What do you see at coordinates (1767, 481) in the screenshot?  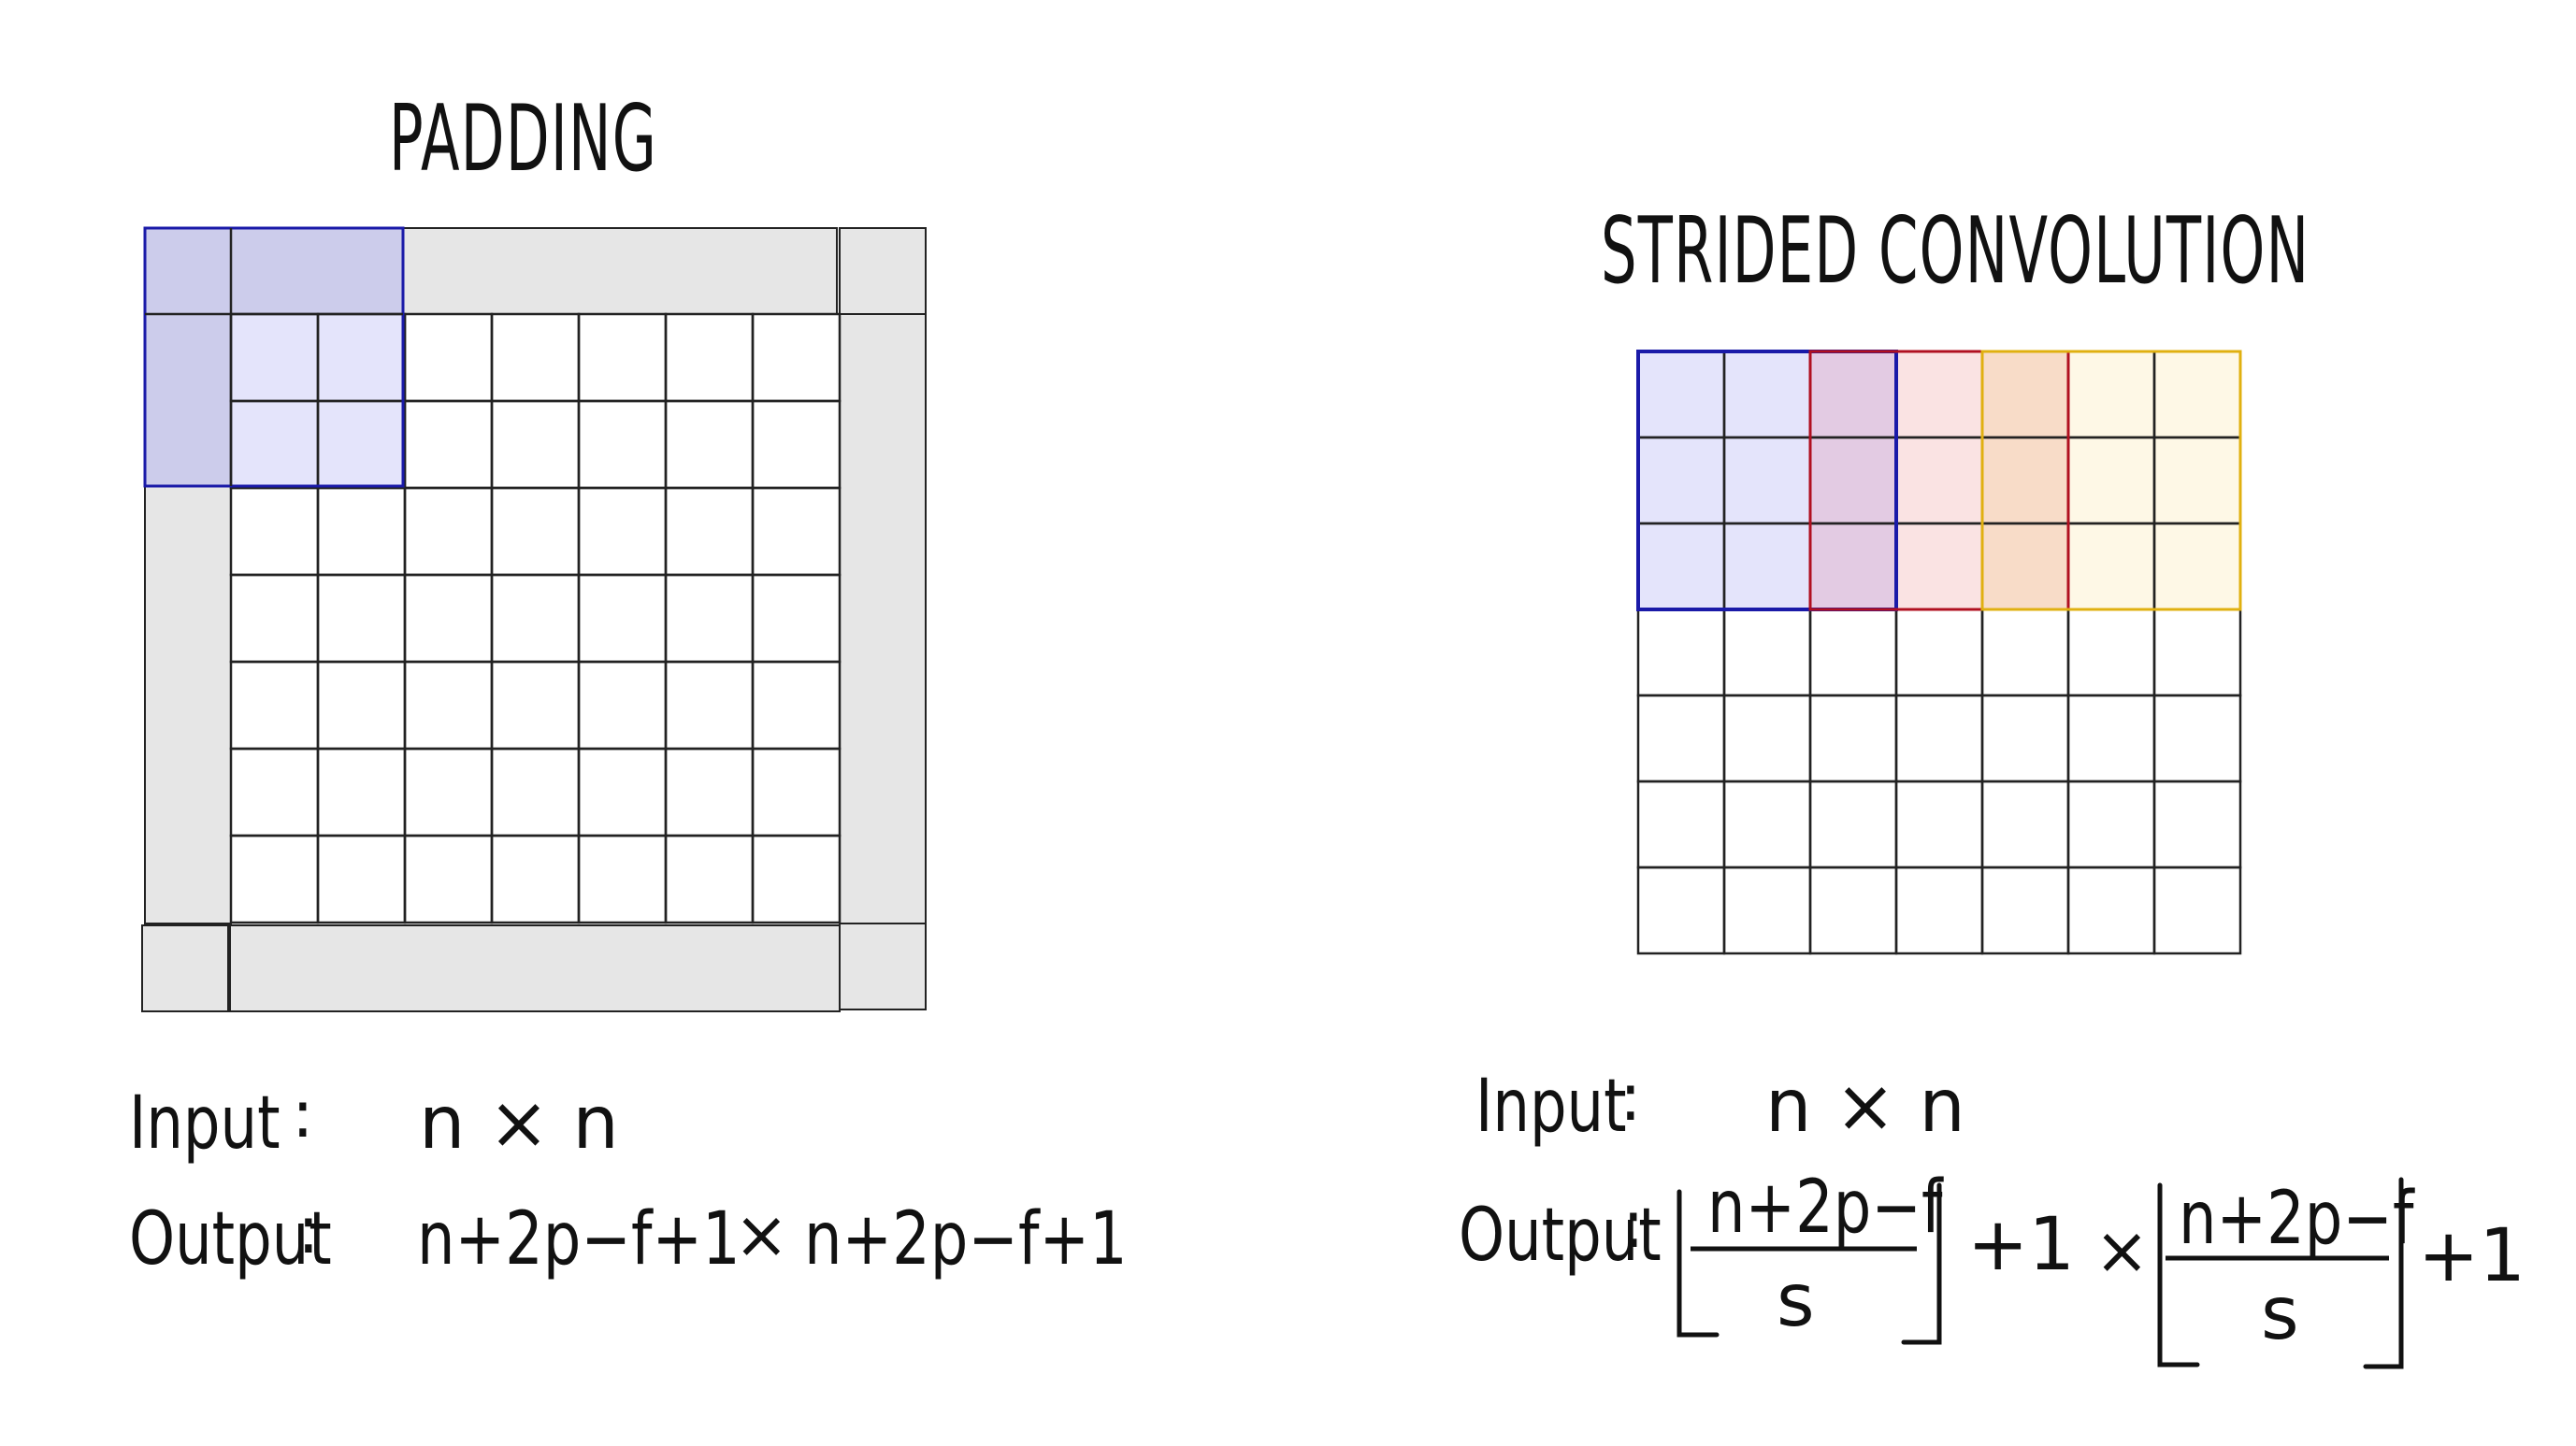 I see `window-1-outline` at bounding box center [1767, 481].